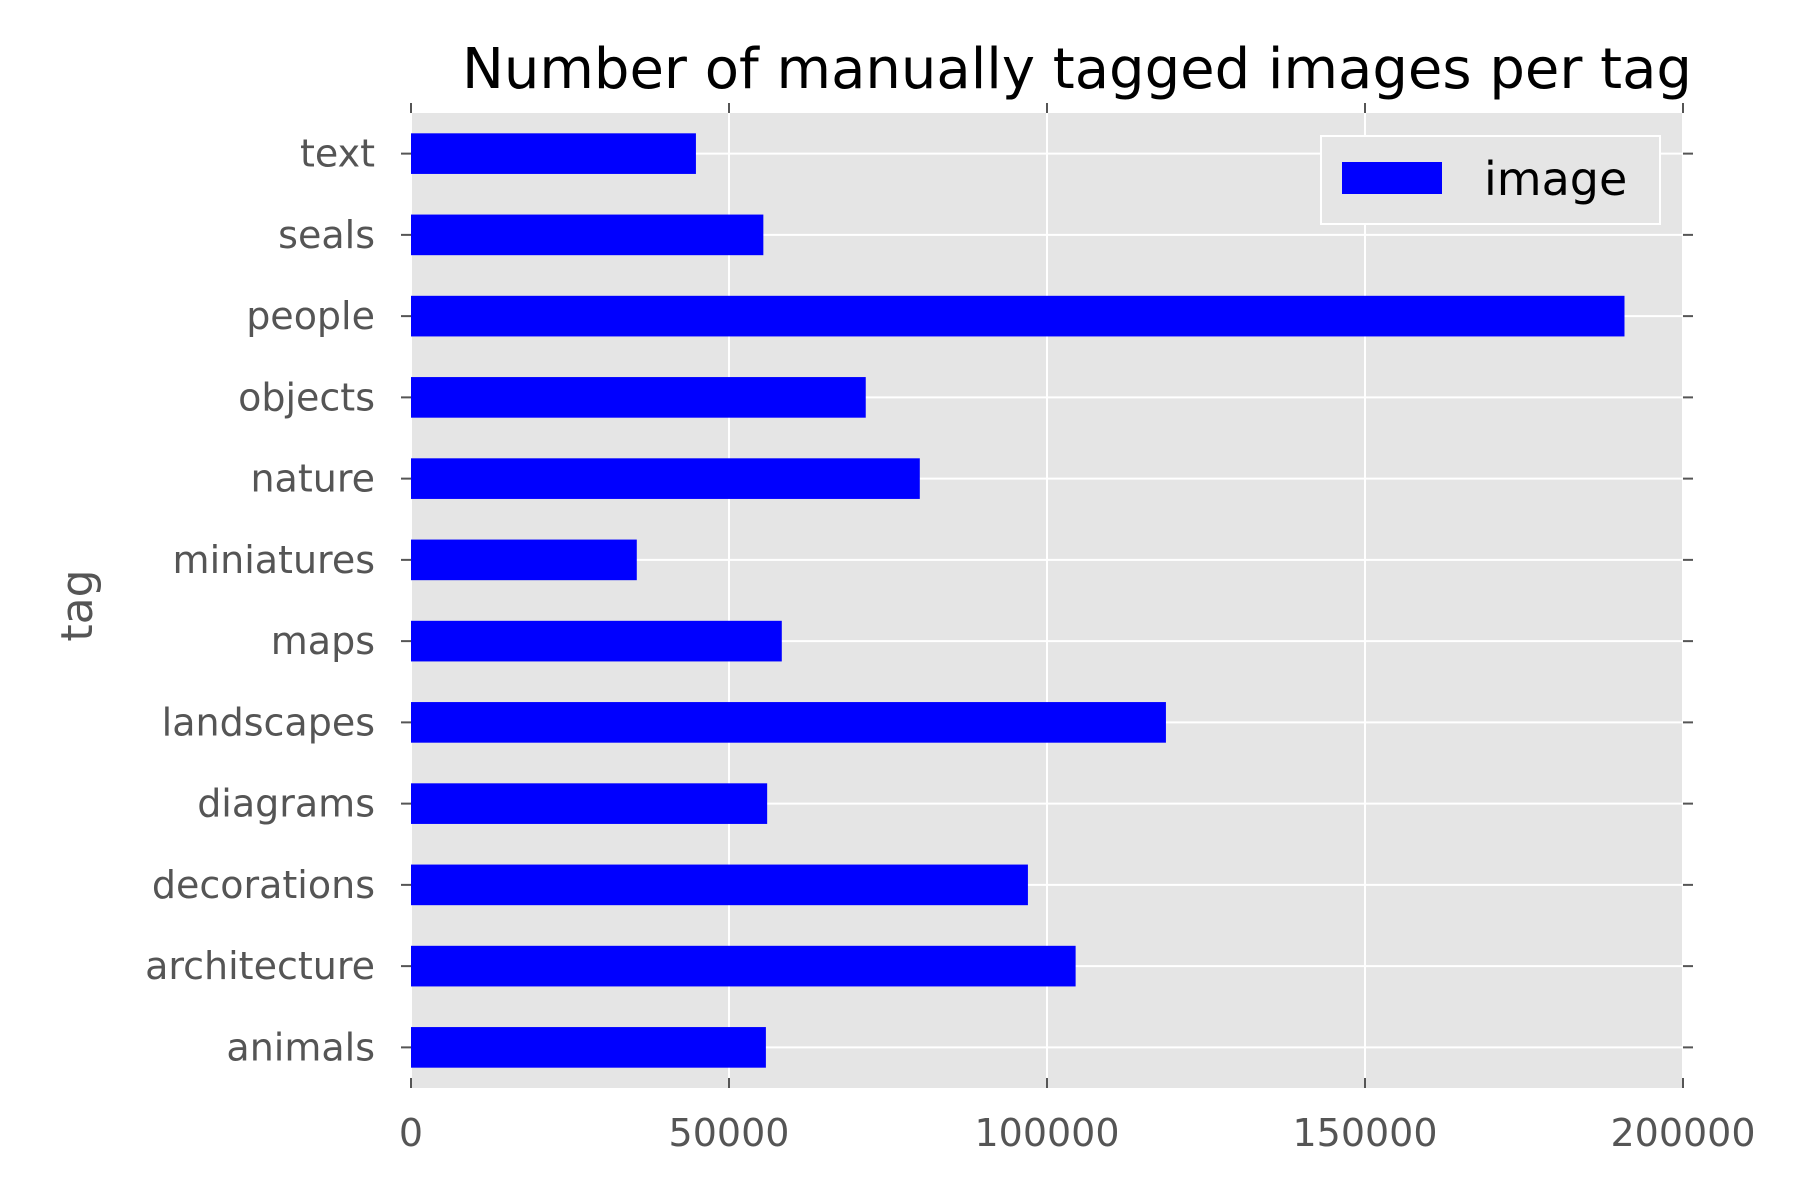 The height and width of the screenshot is (1200, 1800). Describe the element at coordinates (1555, 179) in the screenshot. I see `legend-label: image` at that location.